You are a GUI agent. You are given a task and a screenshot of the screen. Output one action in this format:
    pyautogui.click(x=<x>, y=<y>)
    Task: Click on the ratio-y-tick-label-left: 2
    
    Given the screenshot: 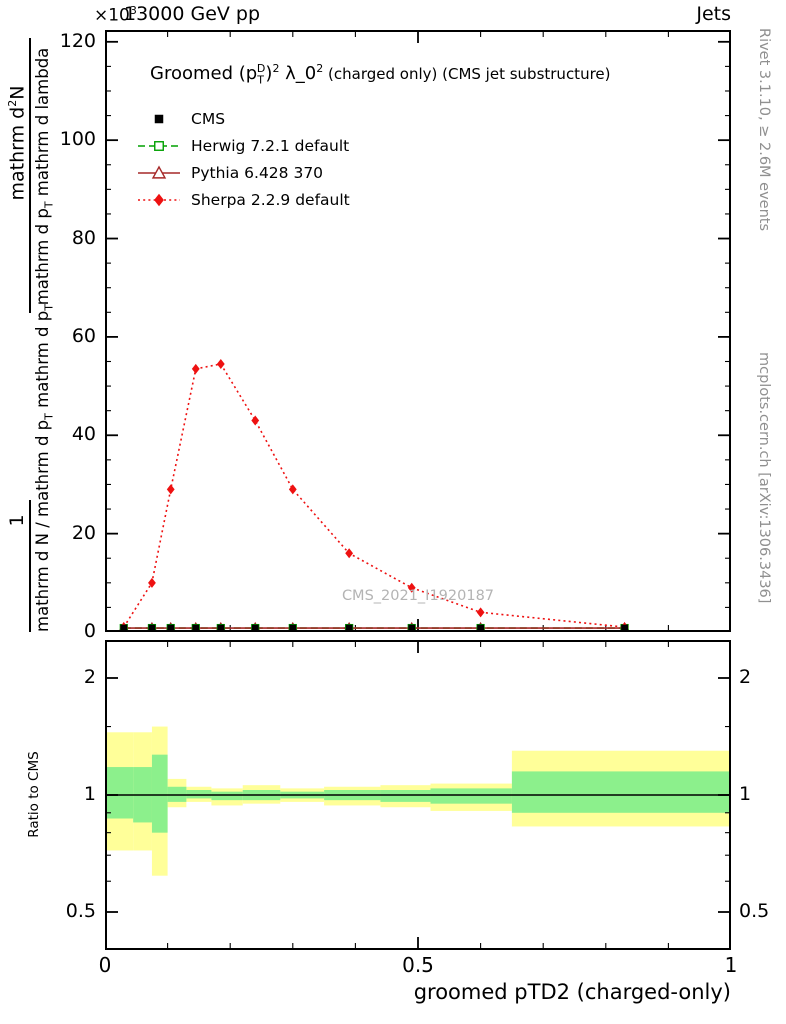 What is the action you would take?
    pyautogui.click(x=89, y=676)
    